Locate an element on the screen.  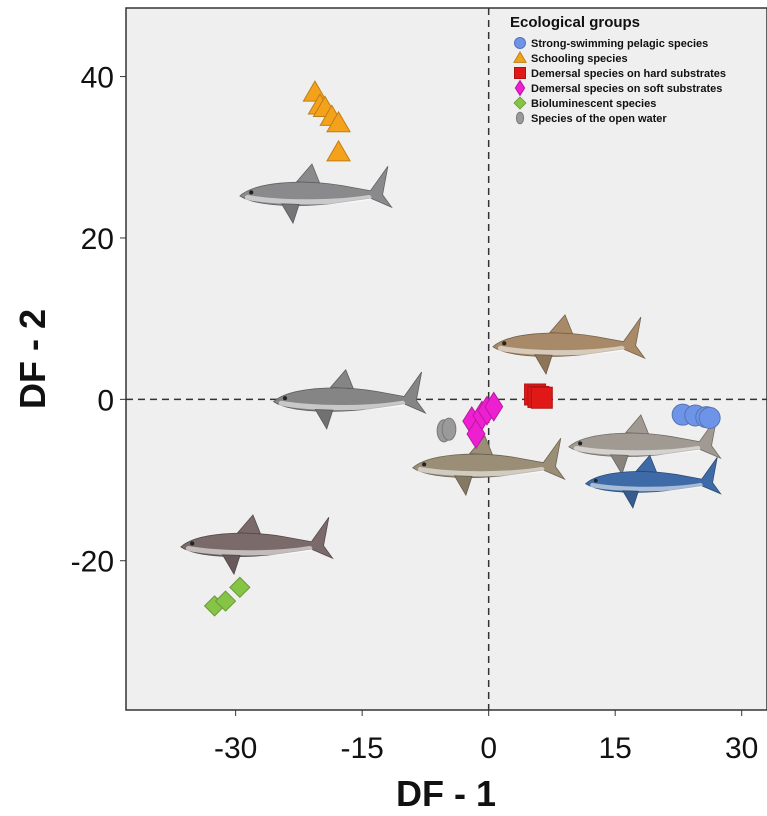
legend-swatch-strong-swimming-pelagic-species is located at coordinates (520, 43).